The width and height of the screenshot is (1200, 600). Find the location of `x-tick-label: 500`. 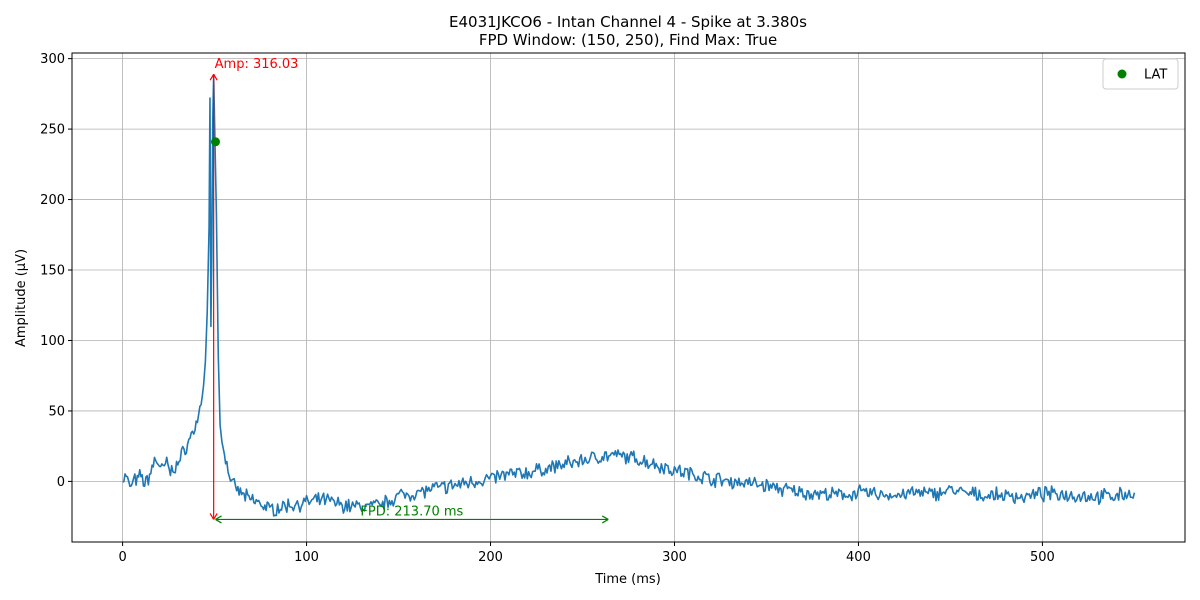

x-tick-label: 500 is located at coordinates (1042, 557).